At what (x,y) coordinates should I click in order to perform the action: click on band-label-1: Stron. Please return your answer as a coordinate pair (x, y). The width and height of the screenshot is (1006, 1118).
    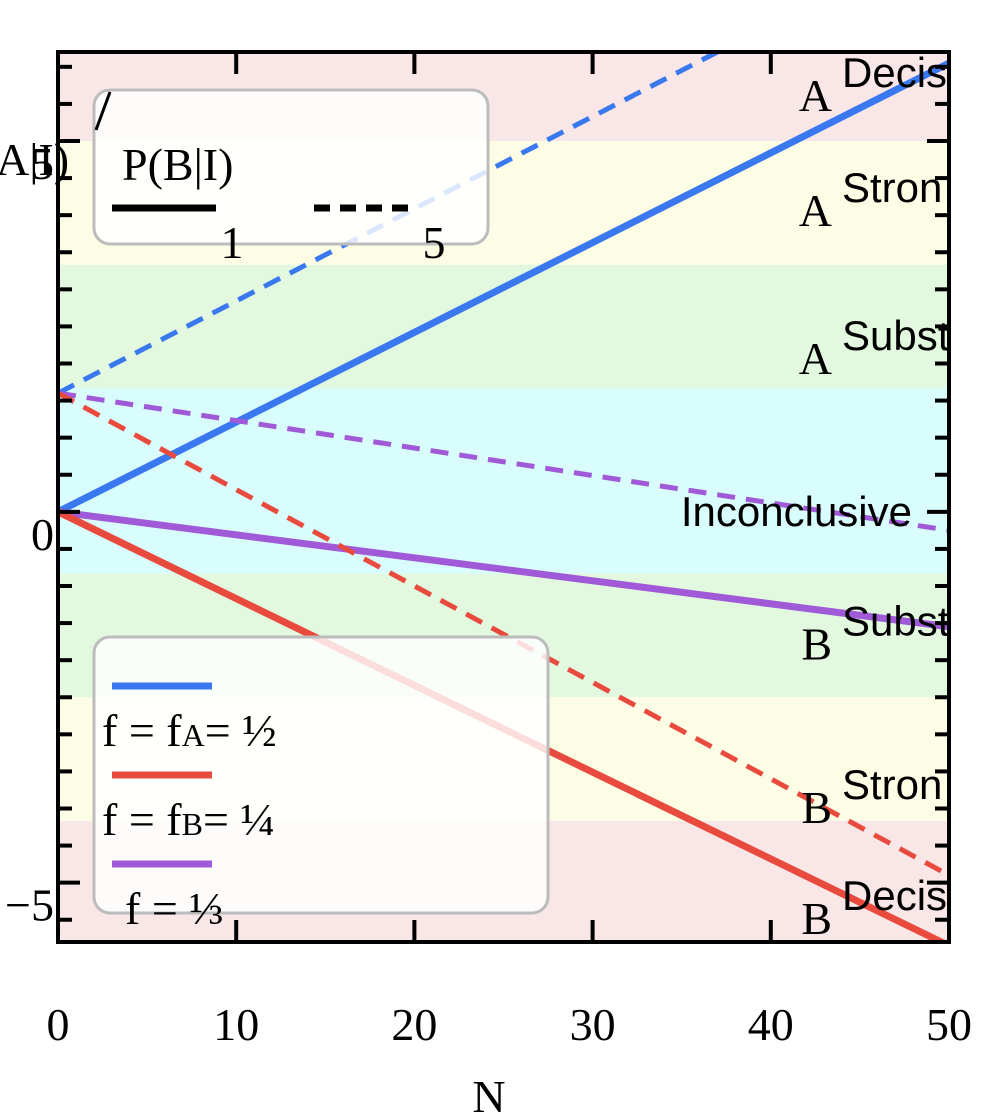
    Looking at the image, I should click on (892, 187).